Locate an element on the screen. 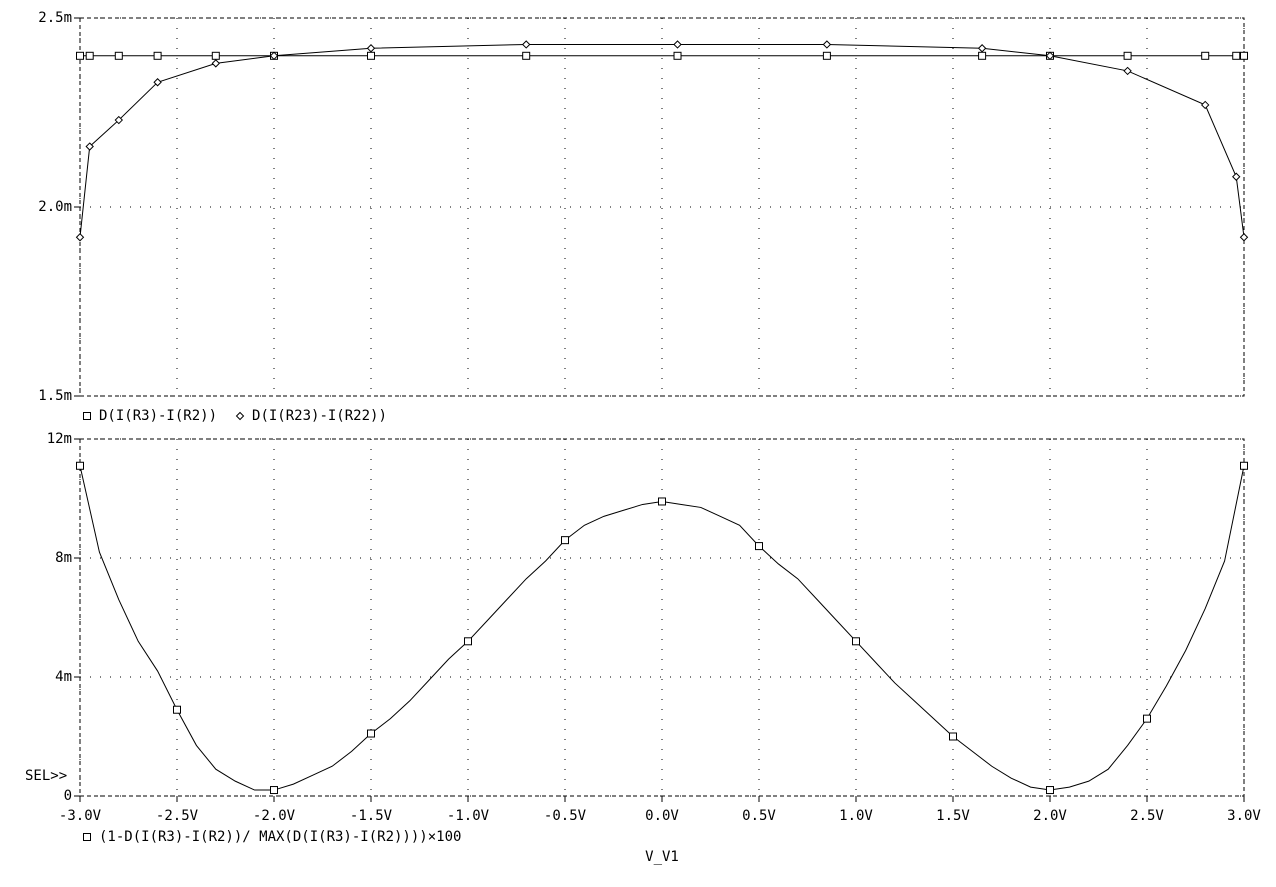 The image size is (1276, 887). x-tick-label: 3.0V is located at coordinates (1244, 816).